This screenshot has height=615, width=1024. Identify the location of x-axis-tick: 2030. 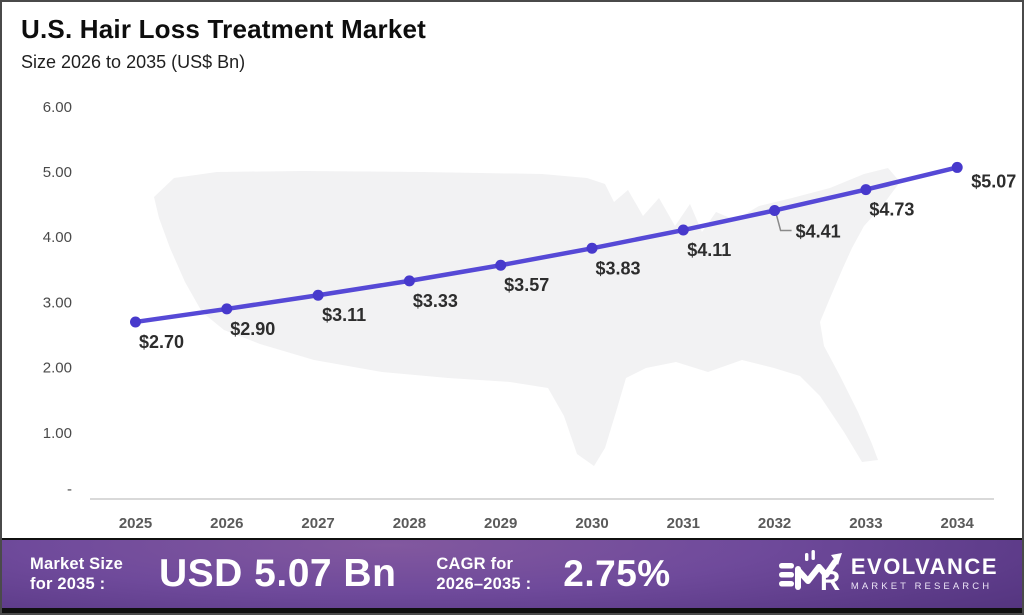
(591, 523).